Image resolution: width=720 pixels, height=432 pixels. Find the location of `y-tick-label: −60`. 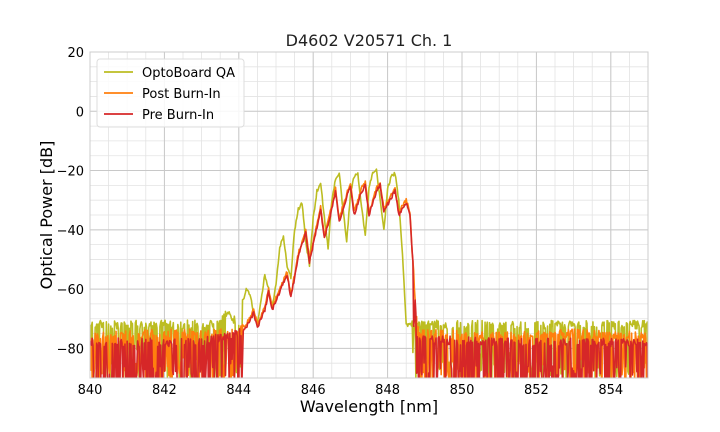

y-tick-label: −60 is located at coordinates (70, 290).